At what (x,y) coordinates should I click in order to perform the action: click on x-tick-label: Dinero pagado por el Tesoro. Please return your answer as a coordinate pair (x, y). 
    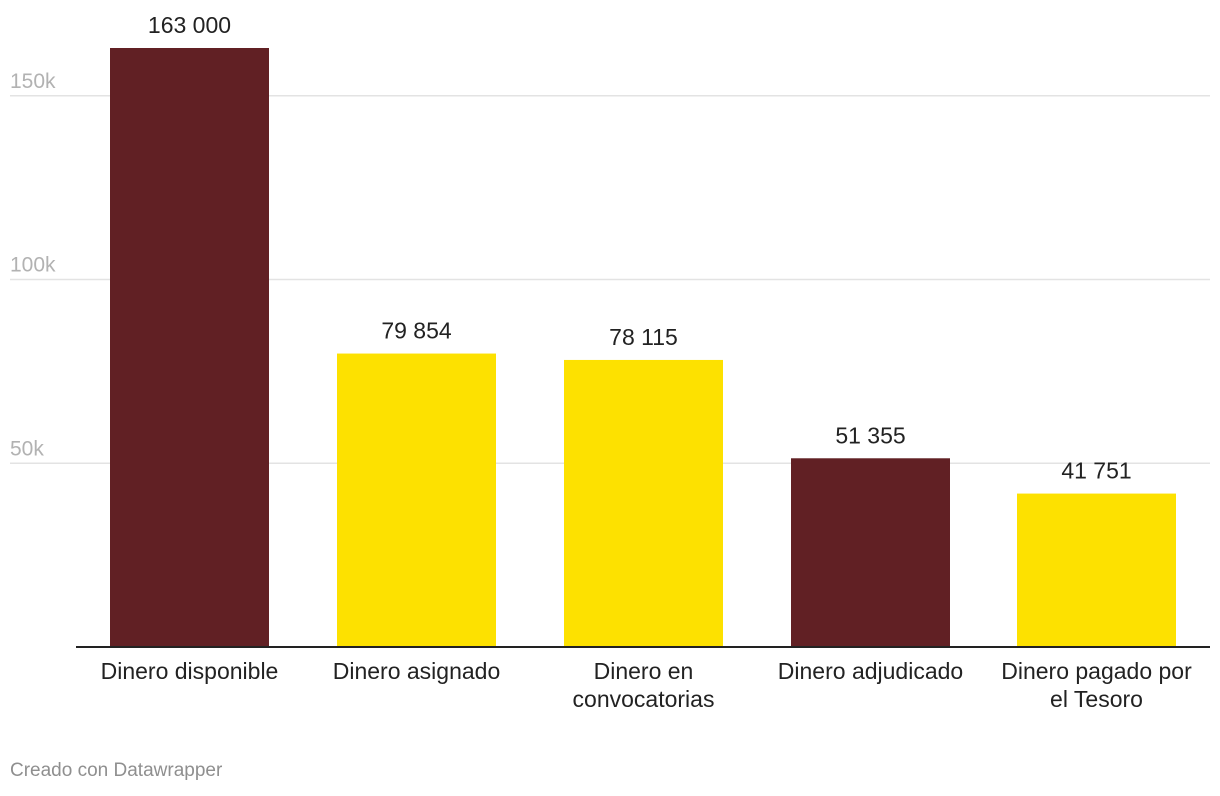
    Looking at the image, I should click on (1096, 685).